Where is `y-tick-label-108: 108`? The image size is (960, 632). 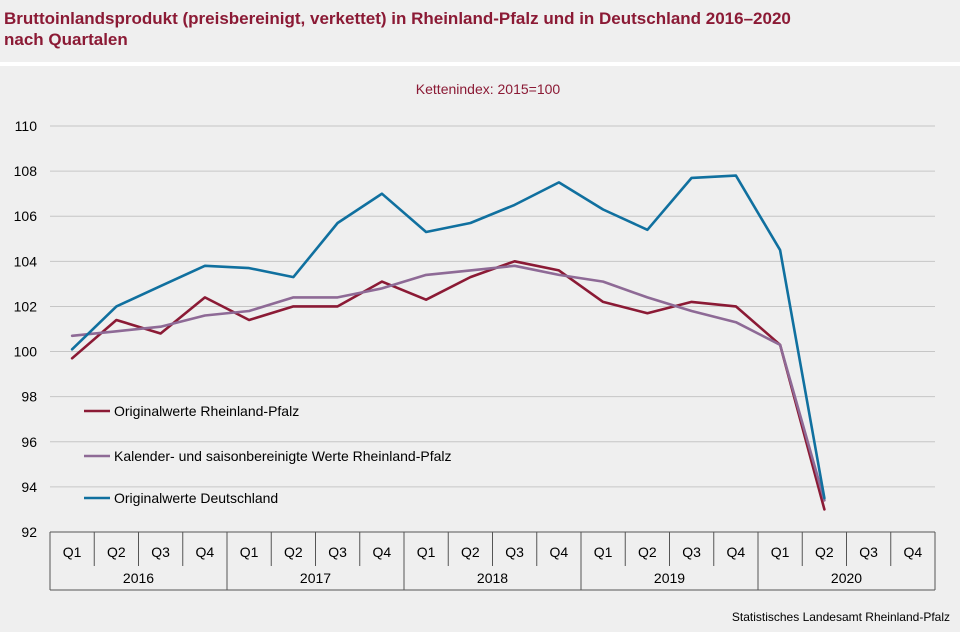
y-tick-label-108: 108 is located at coordinates (26, 171).